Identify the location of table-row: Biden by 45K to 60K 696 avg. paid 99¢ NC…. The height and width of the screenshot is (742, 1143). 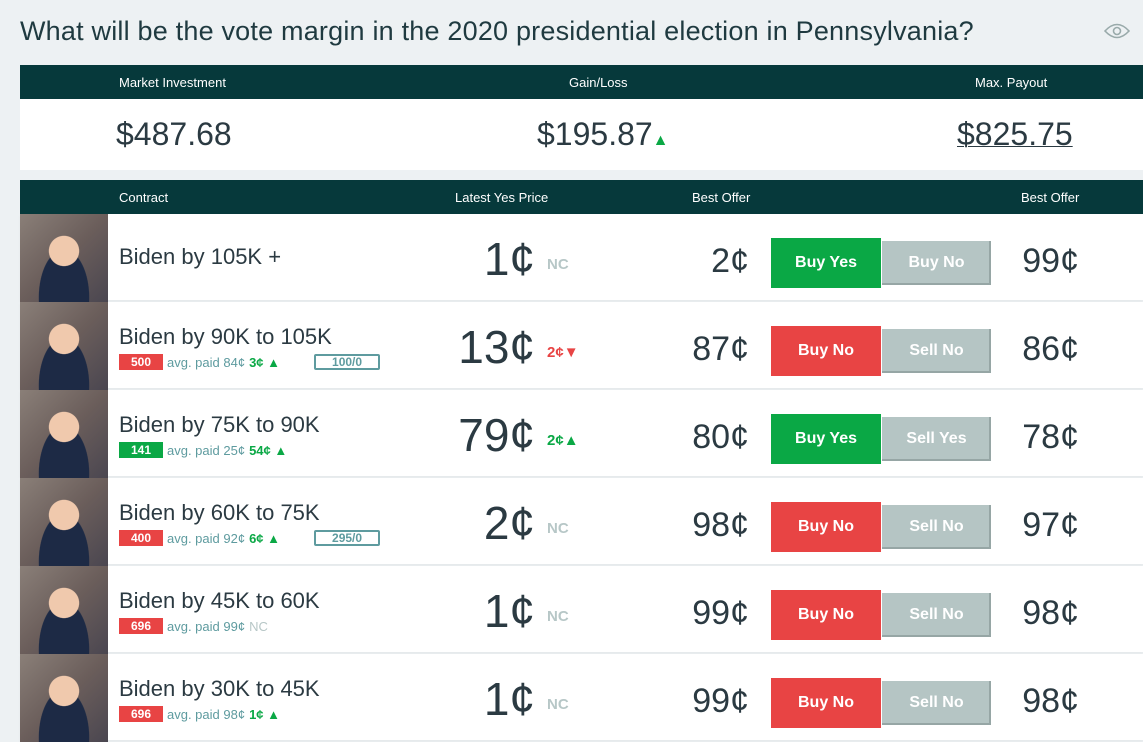
(581, 610).